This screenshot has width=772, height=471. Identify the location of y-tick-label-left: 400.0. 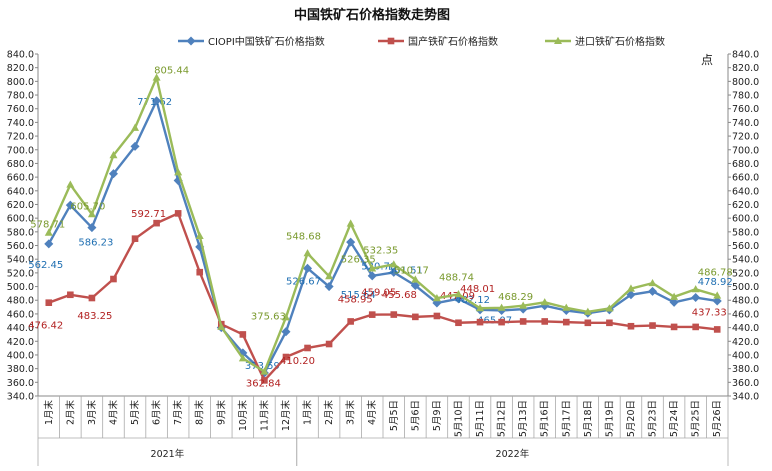
(20, 355).